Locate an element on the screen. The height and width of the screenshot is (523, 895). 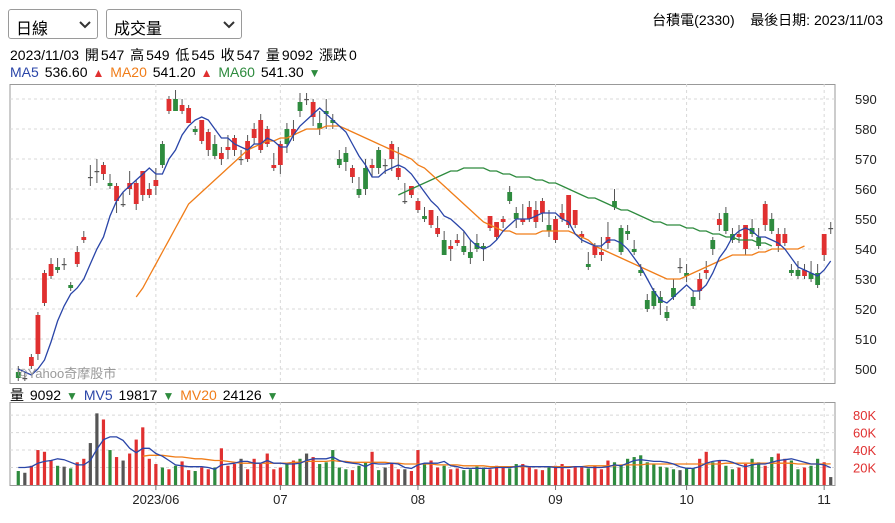
price-tick-label: 500 is located at coordinates (866, 369).